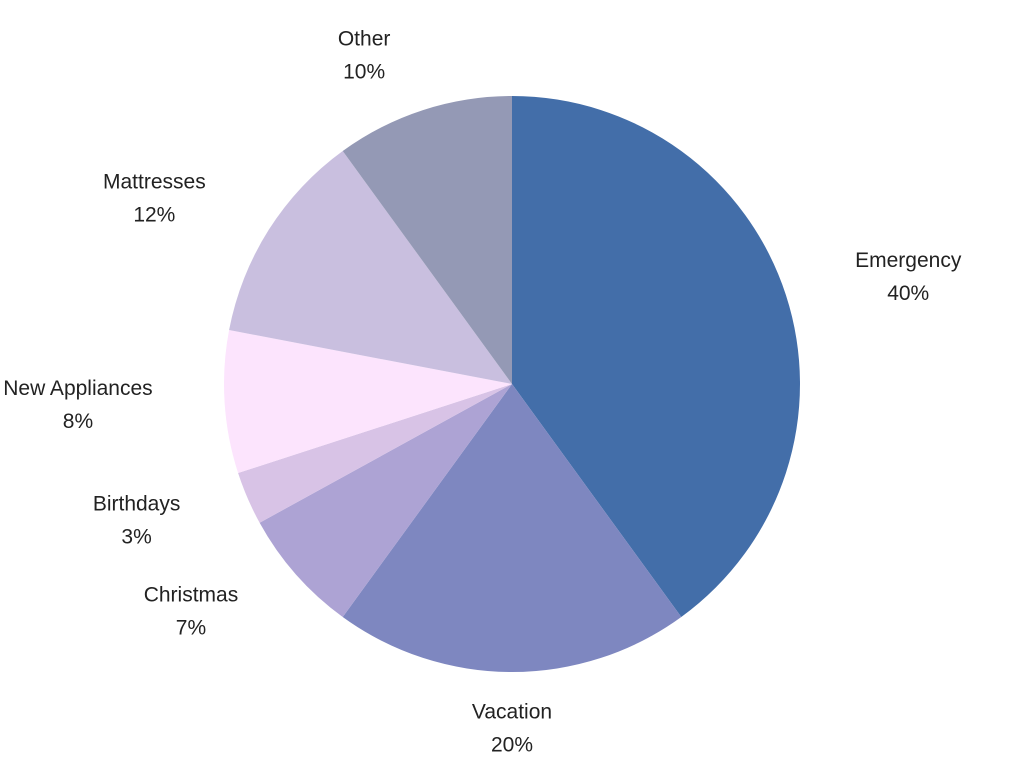  Describe the element at coordinates (908, 293) in the screenshot. I see `slice-value-label: 40%` at that location.